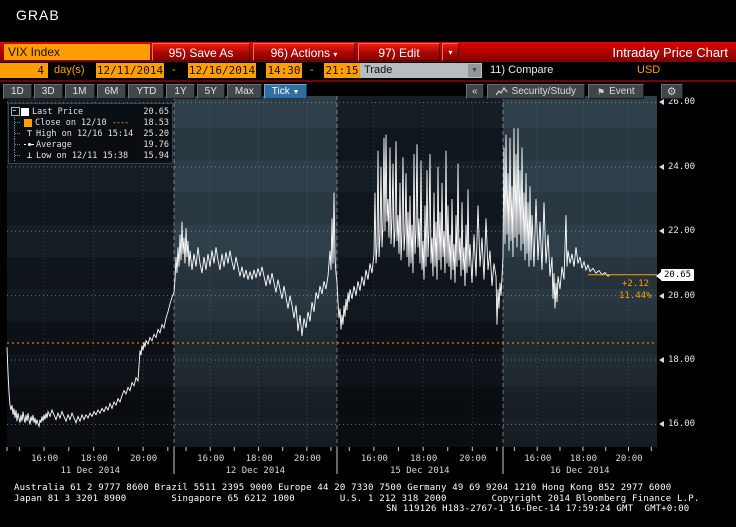 This screenshot has width=736, height=527. I want to click on price-source-caret-icon: ▼, so click(474, 70).